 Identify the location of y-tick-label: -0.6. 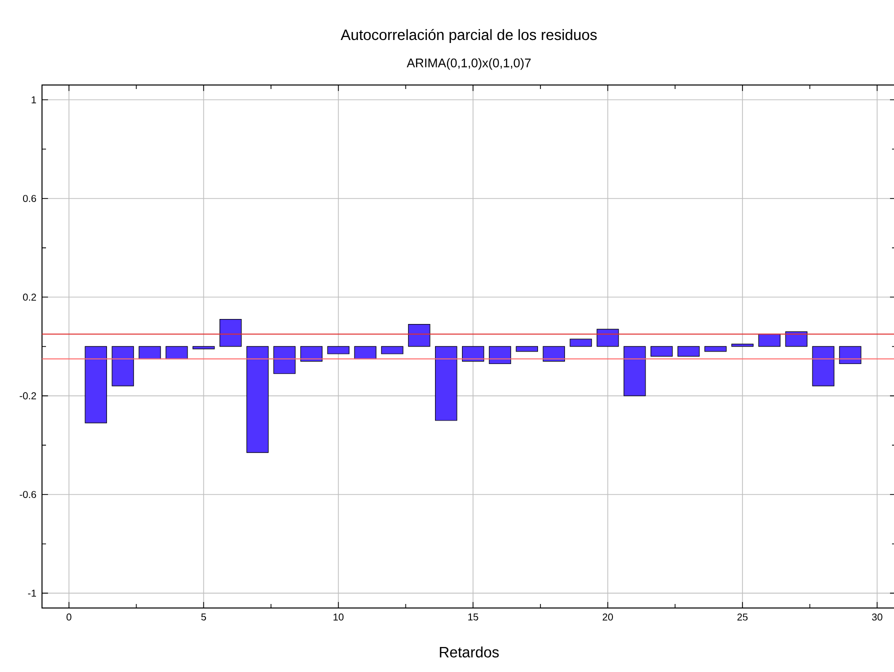
(28, 494).